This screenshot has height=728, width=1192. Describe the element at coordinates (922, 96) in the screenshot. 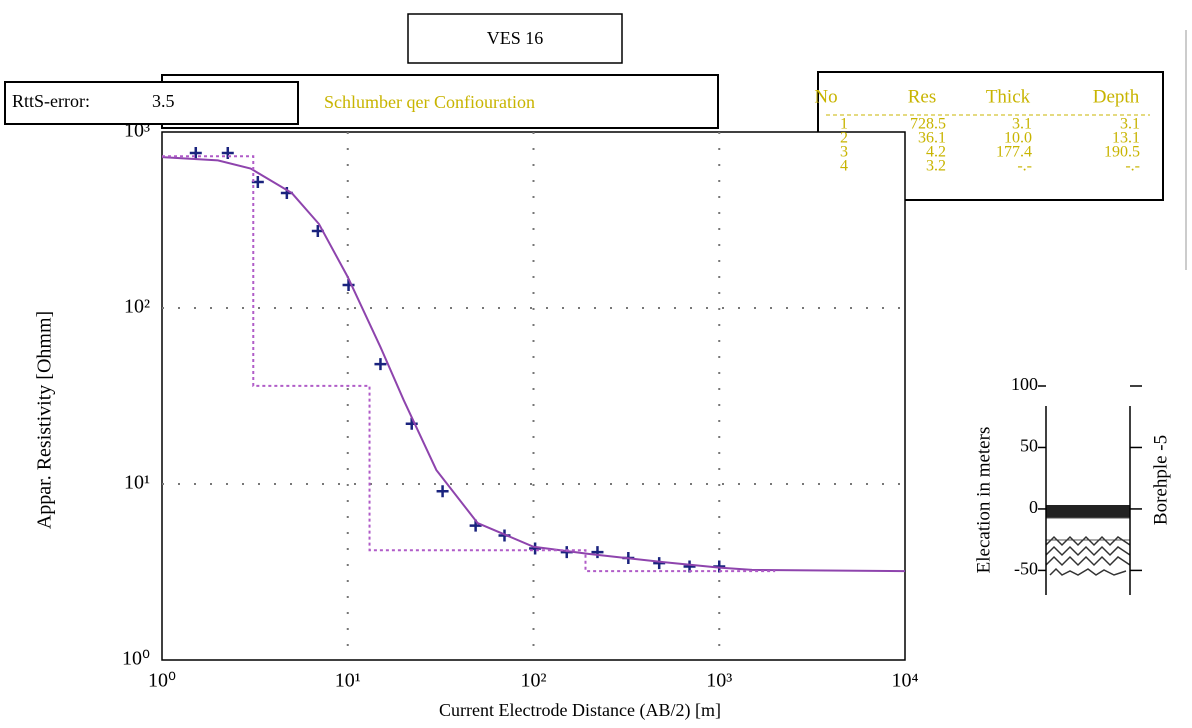

I see `table-header: Res` at that location.